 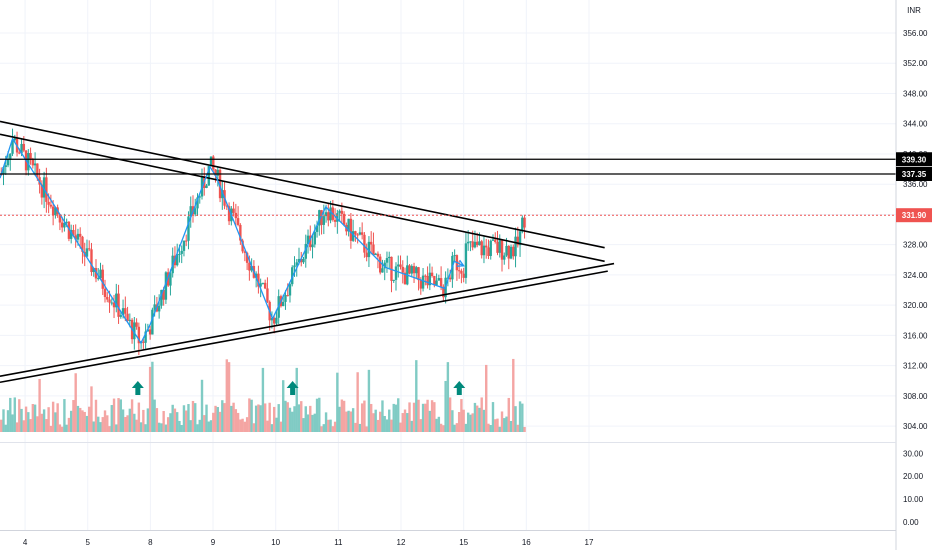 What do you see at coordinates (463, 542) in the screenshot?
I see `time-tick-label: 15` at bounding box center [463, 542].